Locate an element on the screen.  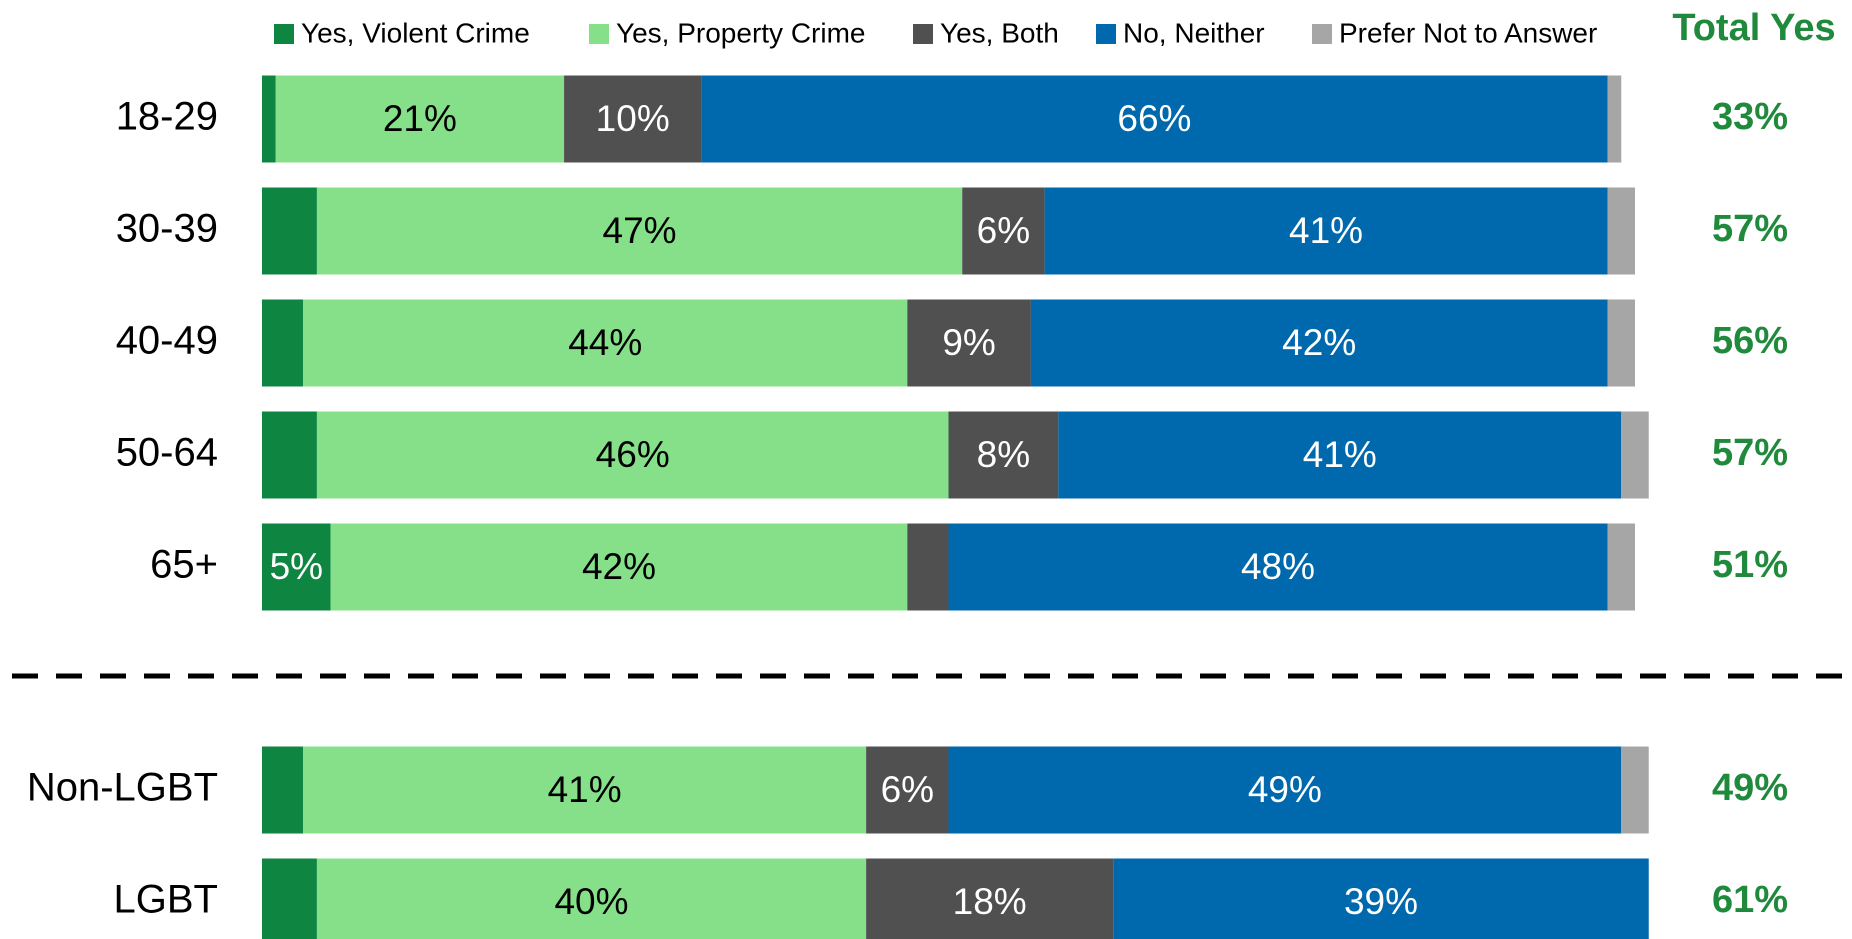
legend-label: Yes, Violent Crime is located at coordinates (415, 32).